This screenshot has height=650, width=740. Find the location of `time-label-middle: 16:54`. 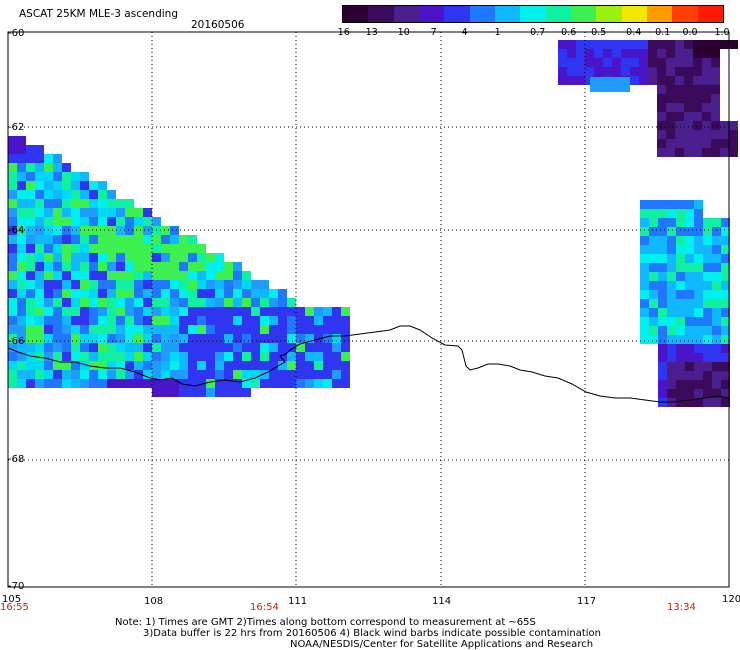

time-label-middle: 16:54 is located at coordinates (264, 607).